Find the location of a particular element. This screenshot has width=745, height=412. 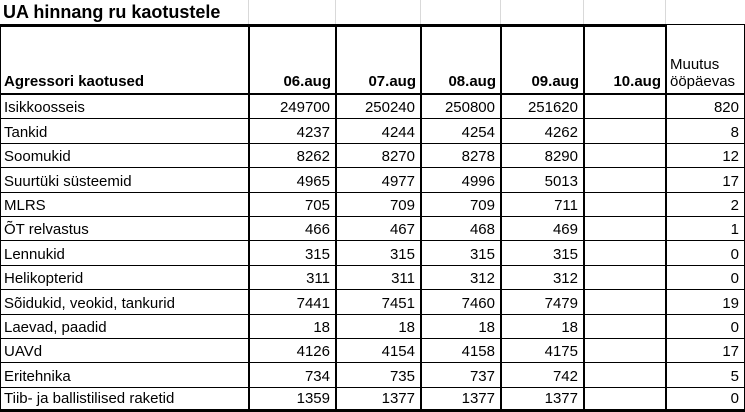

change-value-cell: 8 is located at coordinates (705, 131).